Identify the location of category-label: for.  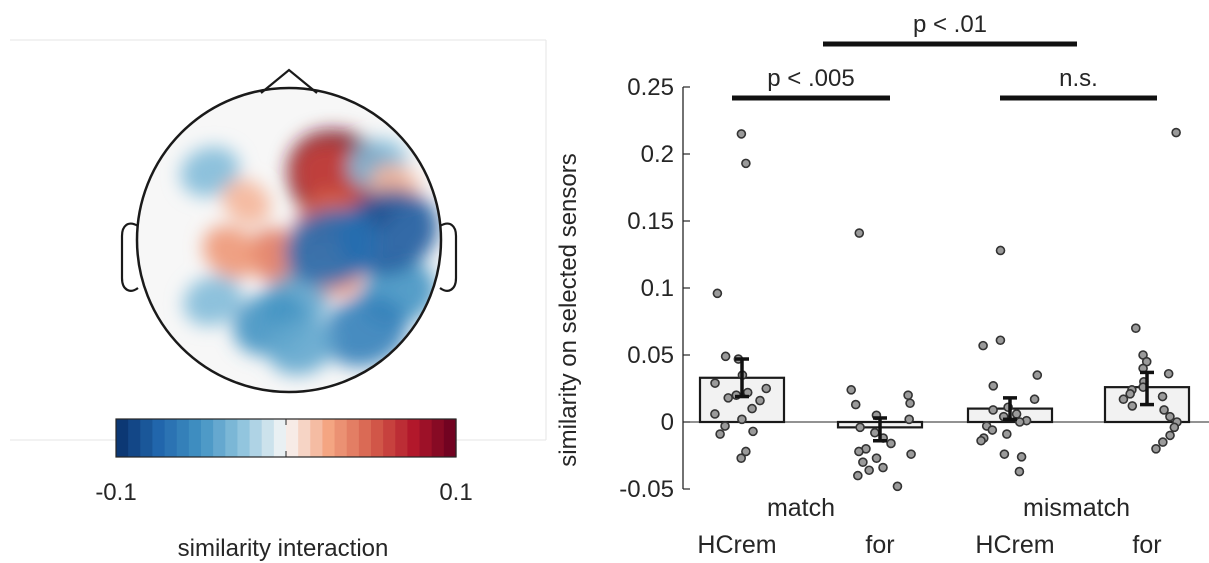
(1146, 545).